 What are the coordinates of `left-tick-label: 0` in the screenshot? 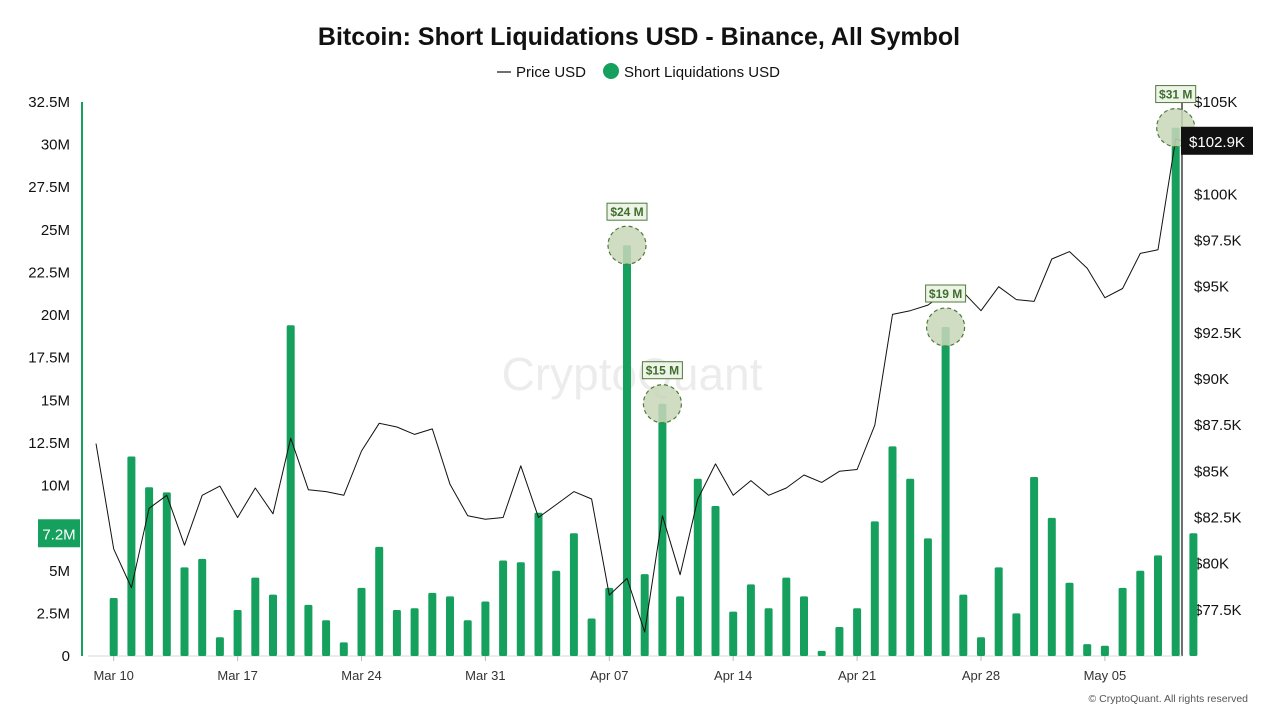 It's located at (66, 656).